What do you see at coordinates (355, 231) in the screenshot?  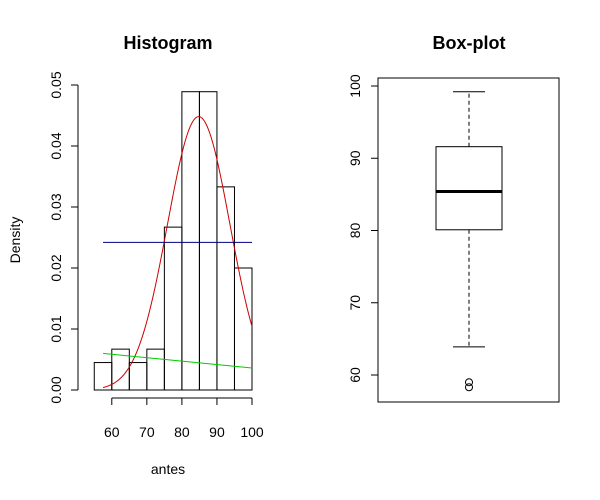 I see `boxplot-y-tick-label: 80` at bounding box center [355, 231].